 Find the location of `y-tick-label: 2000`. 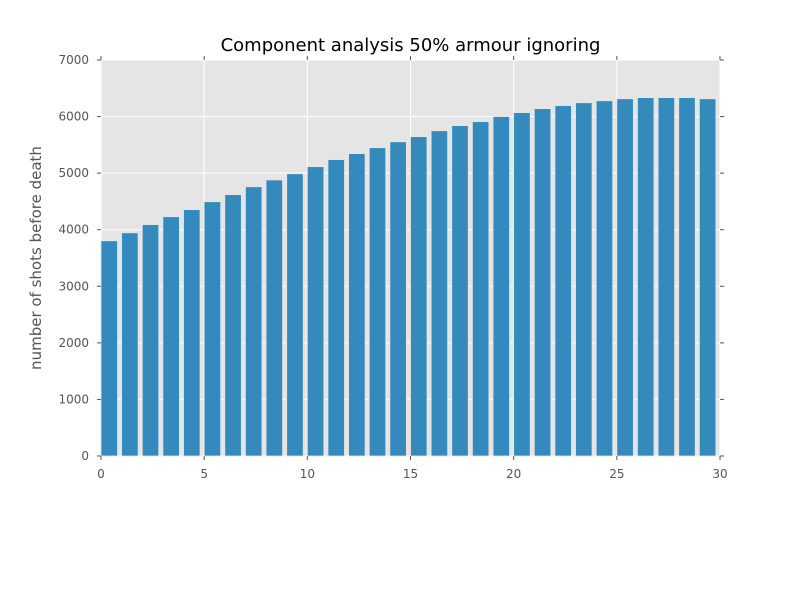

y-tick-label: 2000 is located at coordinates (73, 343).